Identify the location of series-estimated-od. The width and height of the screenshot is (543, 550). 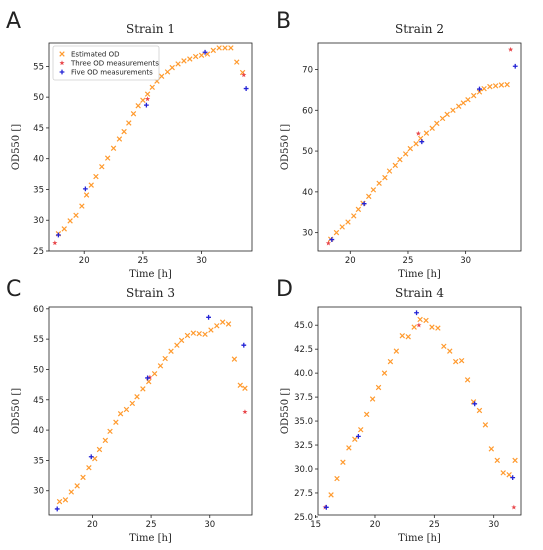
(152, 412).